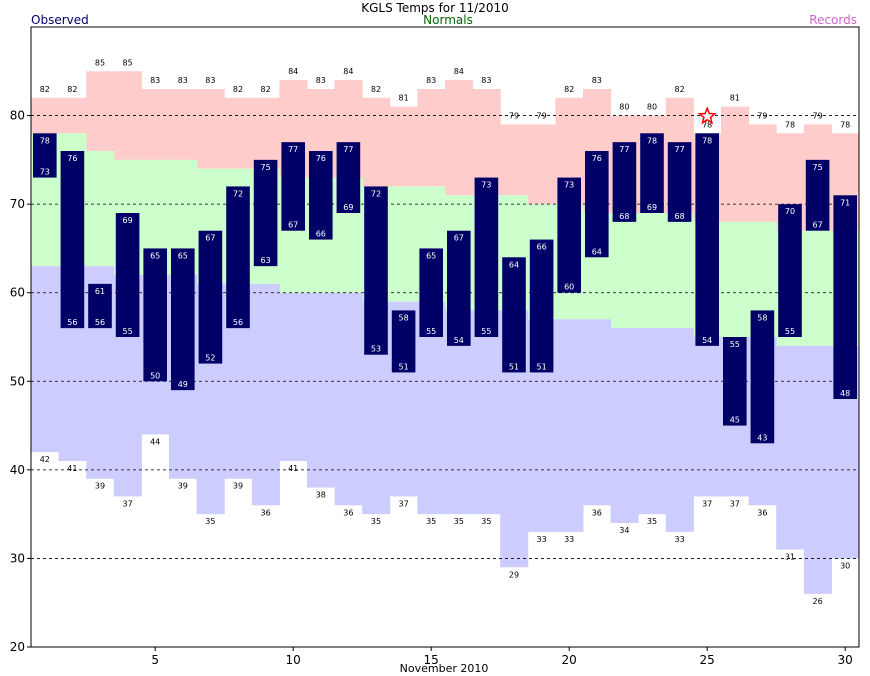 The width and height of the screenshot is (870, 676). Describe the element at coordinates (155, 375) in the screenshot. I see `observed-low-label-5: 50` at that location.